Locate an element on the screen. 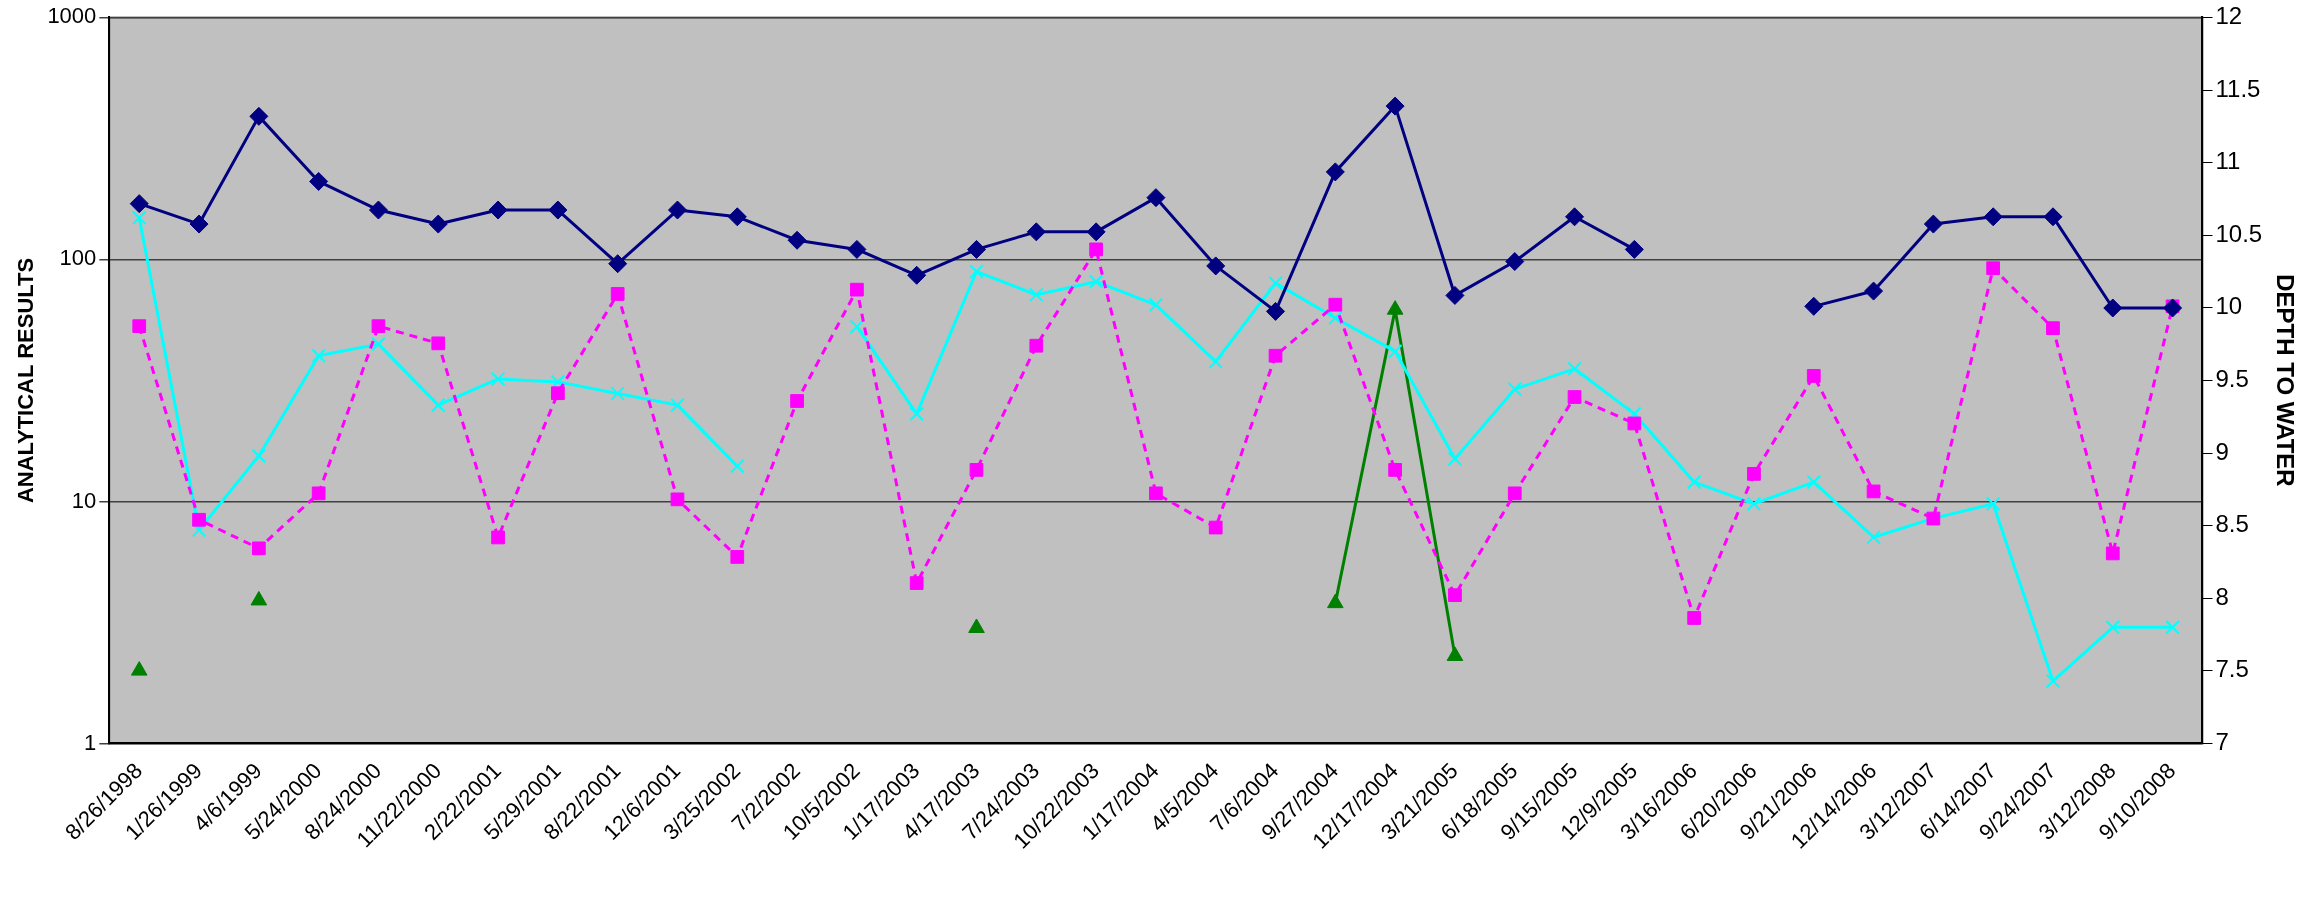 The width and height of the screenshot is (2322, 898). y-tick-label: 100 is located at coordinates (78, 258).